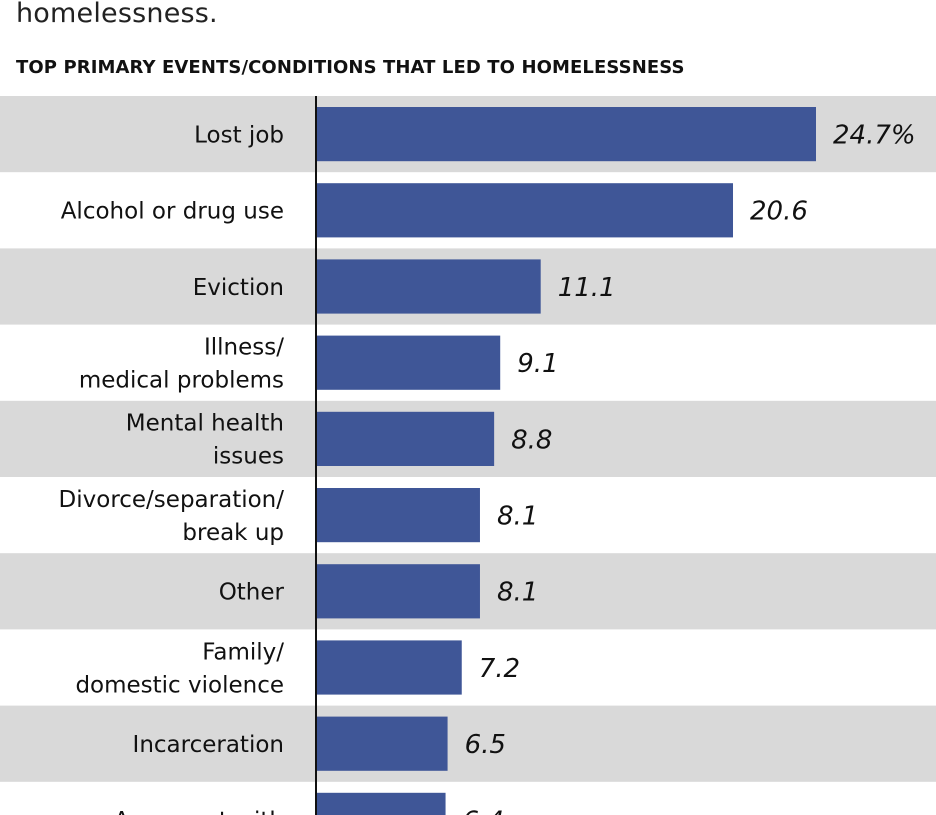  I want to click on category-label: Incarceration, so click(208, 745).